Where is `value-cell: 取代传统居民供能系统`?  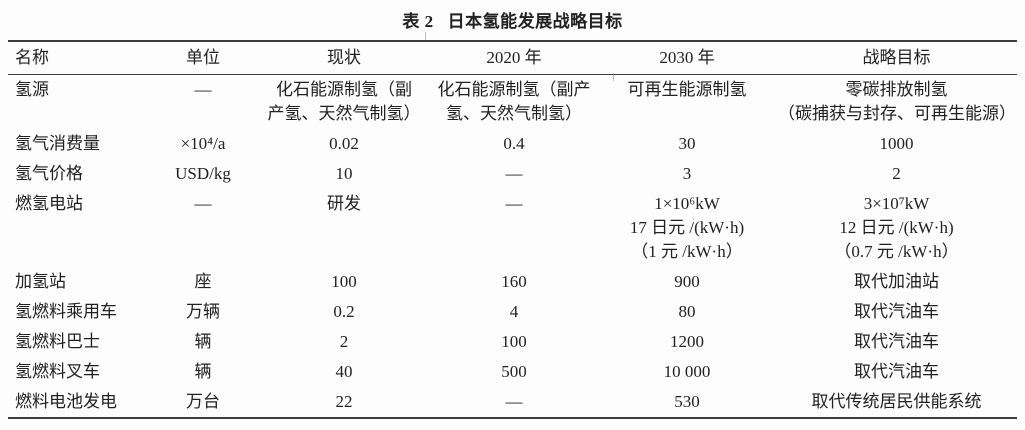 value-cell: 取代传统居民供能系统 is located at coordinates (896, 401).